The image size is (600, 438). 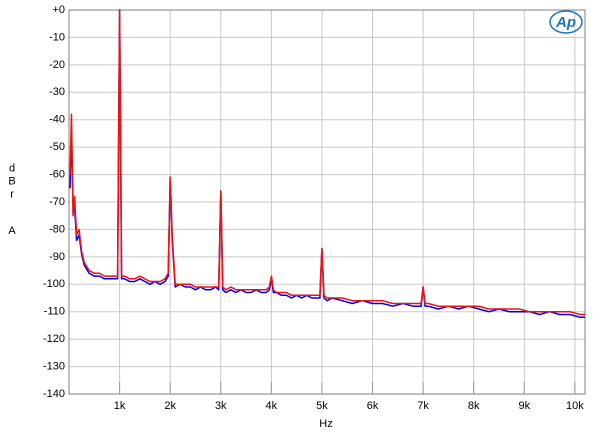 I want to click on y-tick-label: -10, so click(x=57, y=37).